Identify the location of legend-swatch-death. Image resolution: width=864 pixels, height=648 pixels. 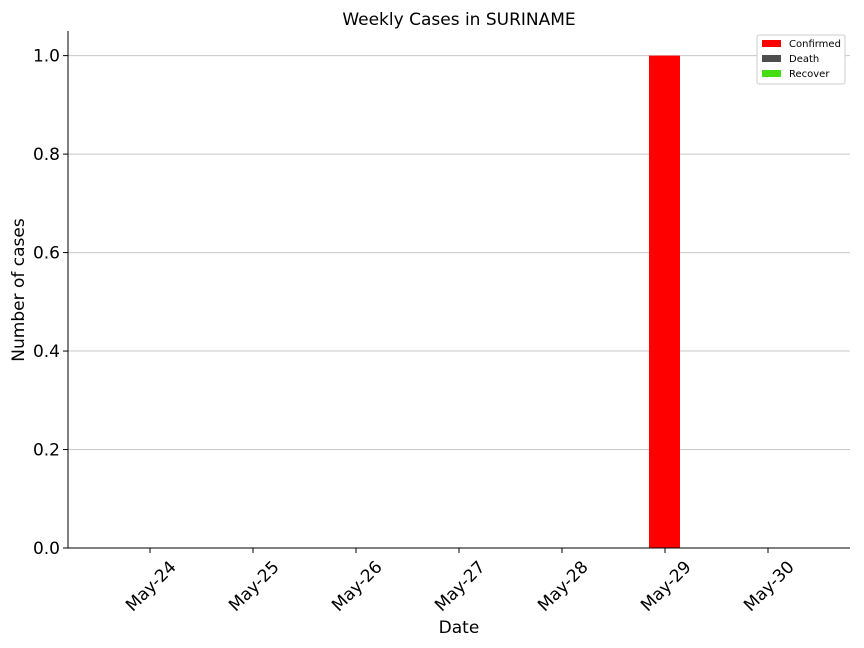
(771, 58).